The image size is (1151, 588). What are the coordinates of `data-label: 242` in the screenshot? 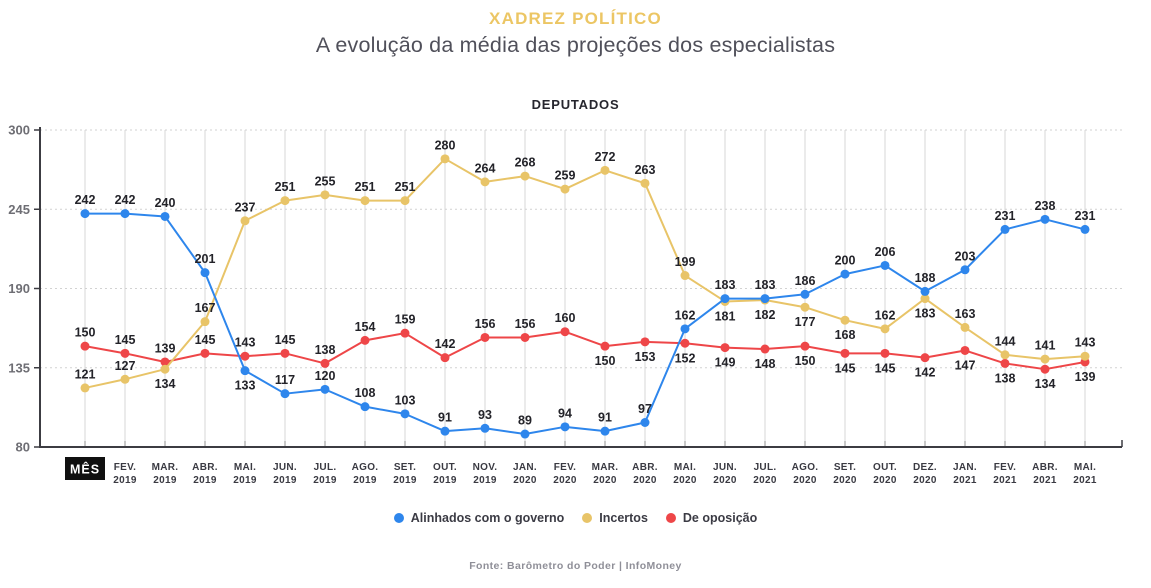 It's located at (125, 200).